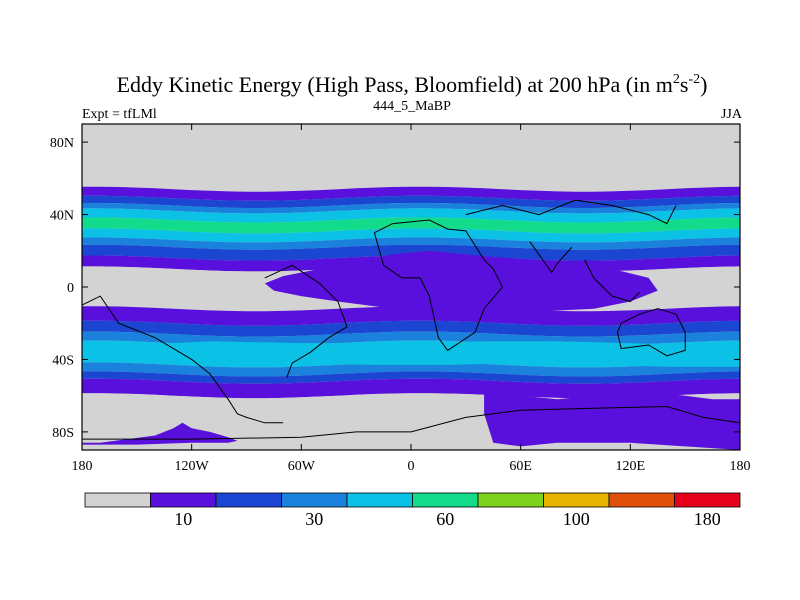  I want to click on x-tick-label: 60E, so click(520, 466).